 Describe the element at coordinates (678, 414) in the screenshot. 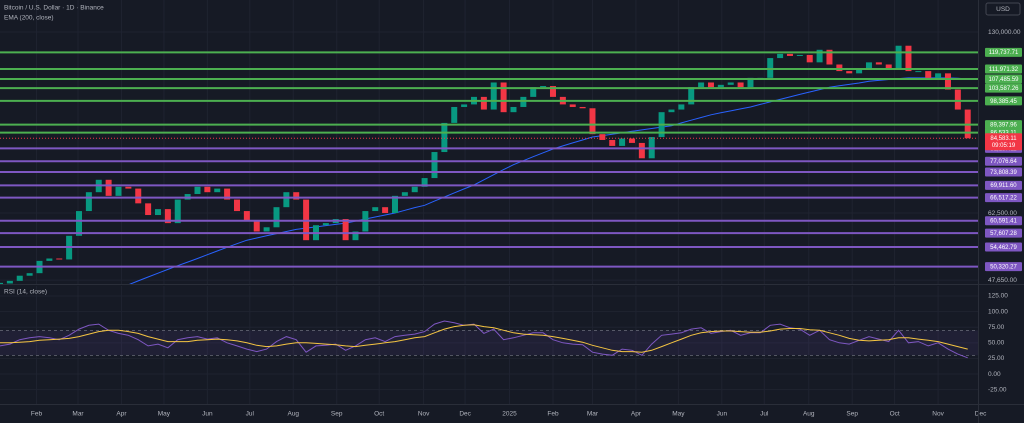

I see `x-tick-label: May` at that location.